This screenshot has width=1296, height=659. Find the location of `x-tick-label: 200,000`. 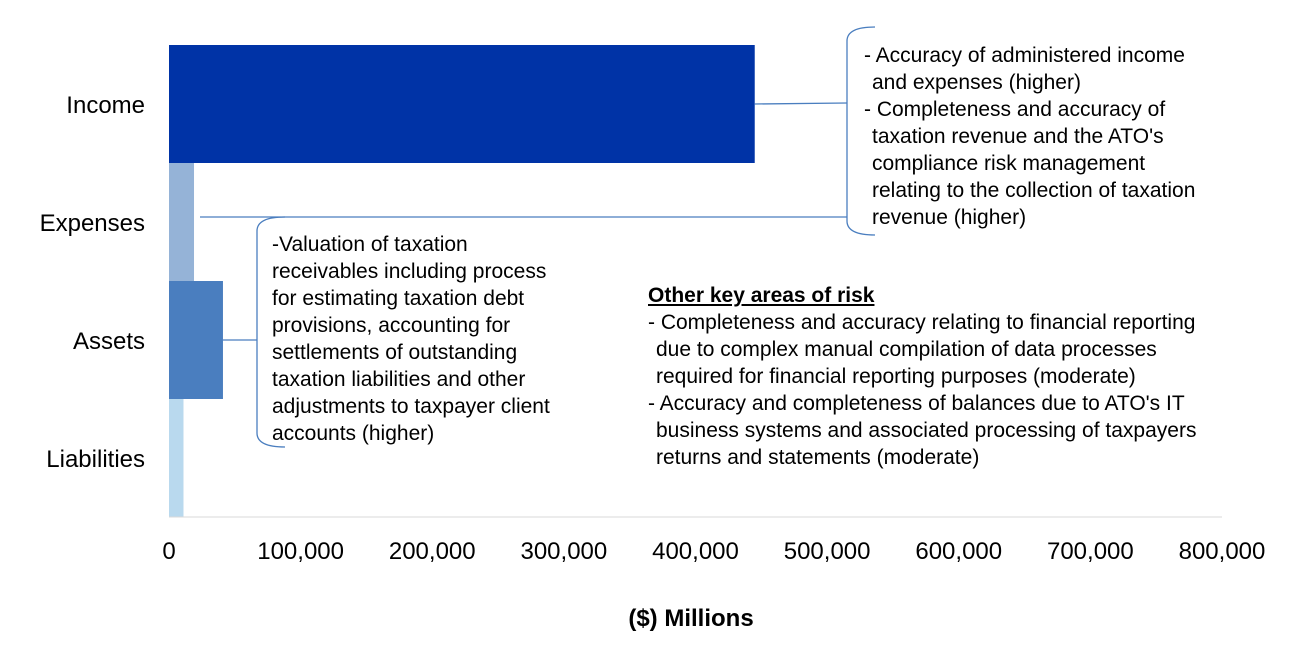

x-tick-label: 200,000 is located at coordinates (432, 551).